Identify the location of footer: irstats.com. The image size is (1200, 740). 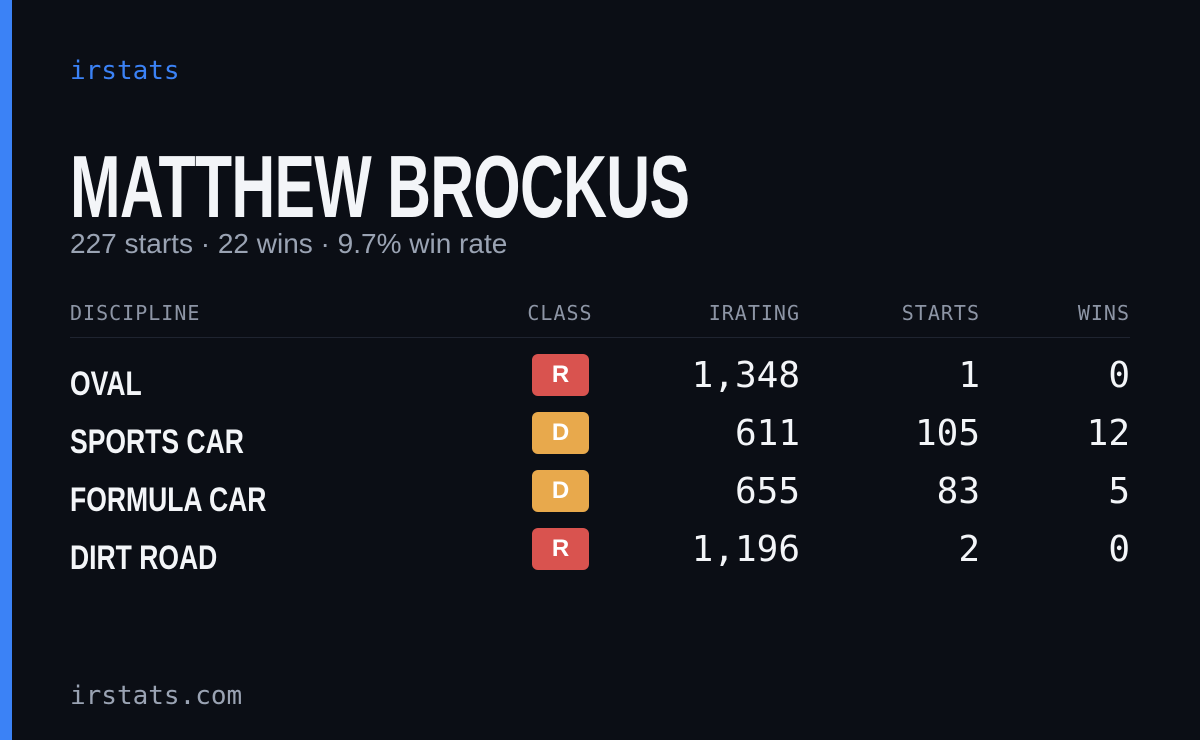
(156, 696).